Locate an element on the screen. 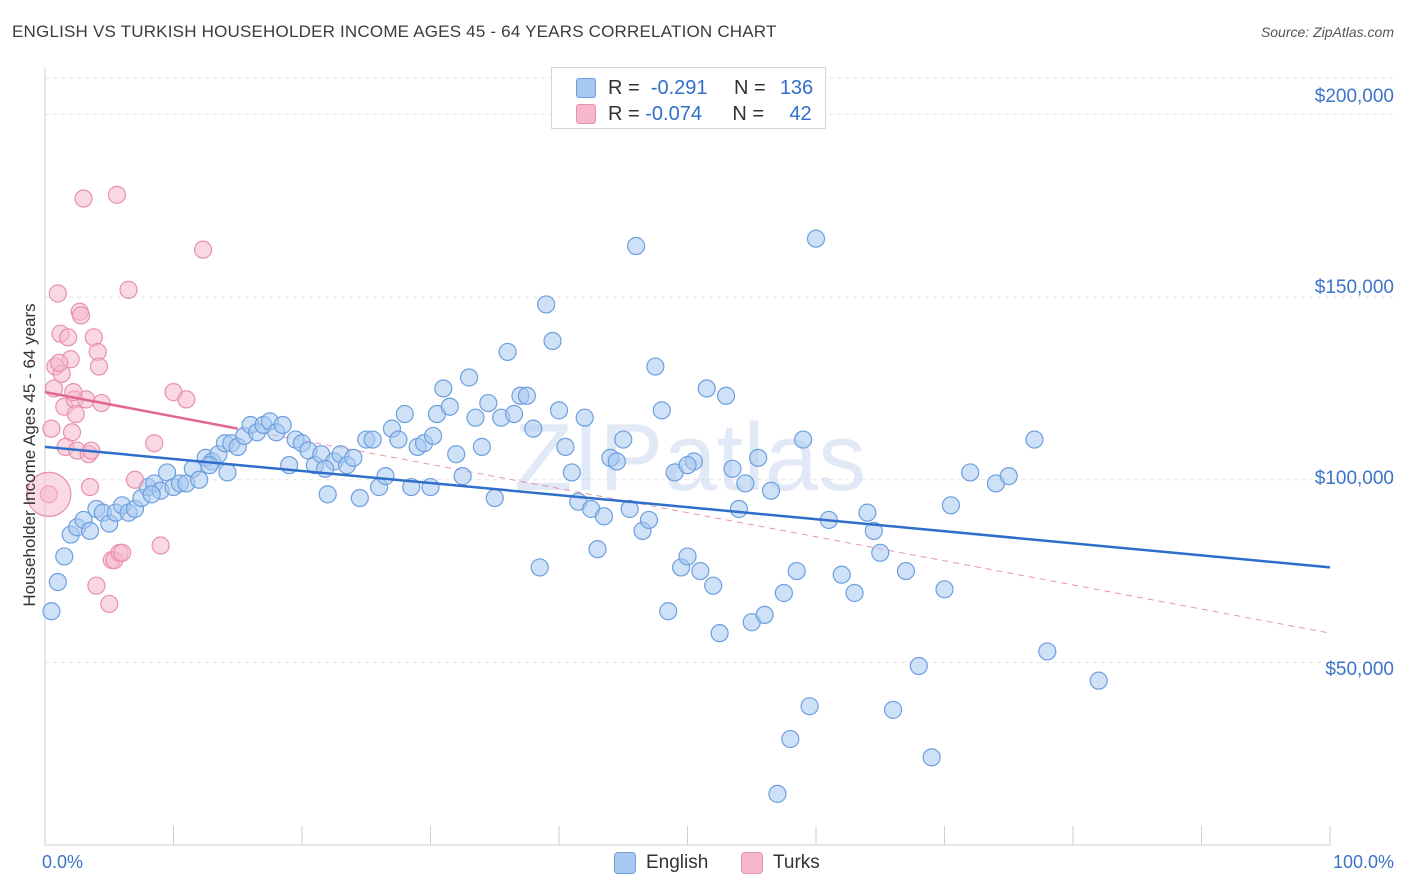  series-legend: English Turks is located at coordinates (703, 865).